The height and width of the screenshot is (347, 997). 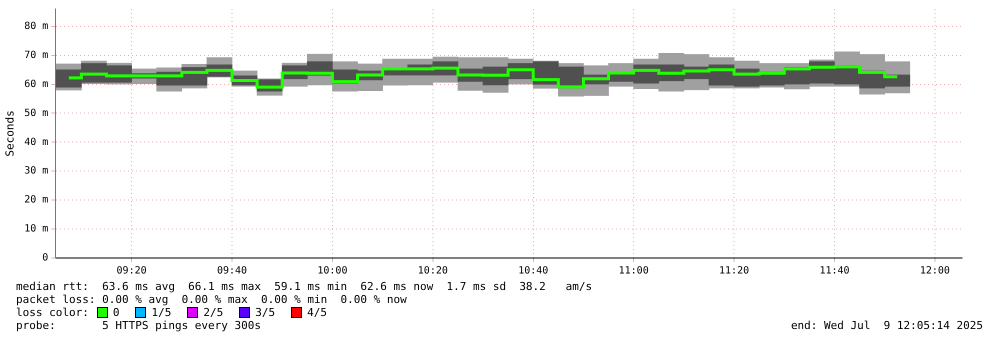 What do you see at coordinates (116, 312) in the screenshot?
I see `legend-label: 0` at bounding box center [116, 312].